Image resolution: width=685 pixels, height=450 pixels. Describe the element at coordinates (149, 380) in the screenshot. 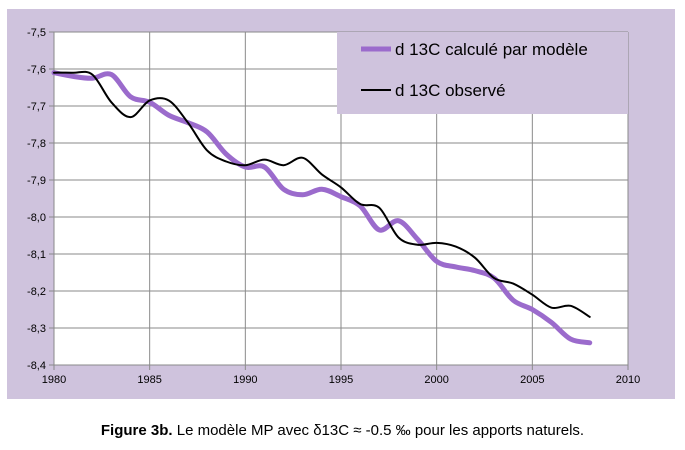

I see `x-tick-label: 1985` at that location.